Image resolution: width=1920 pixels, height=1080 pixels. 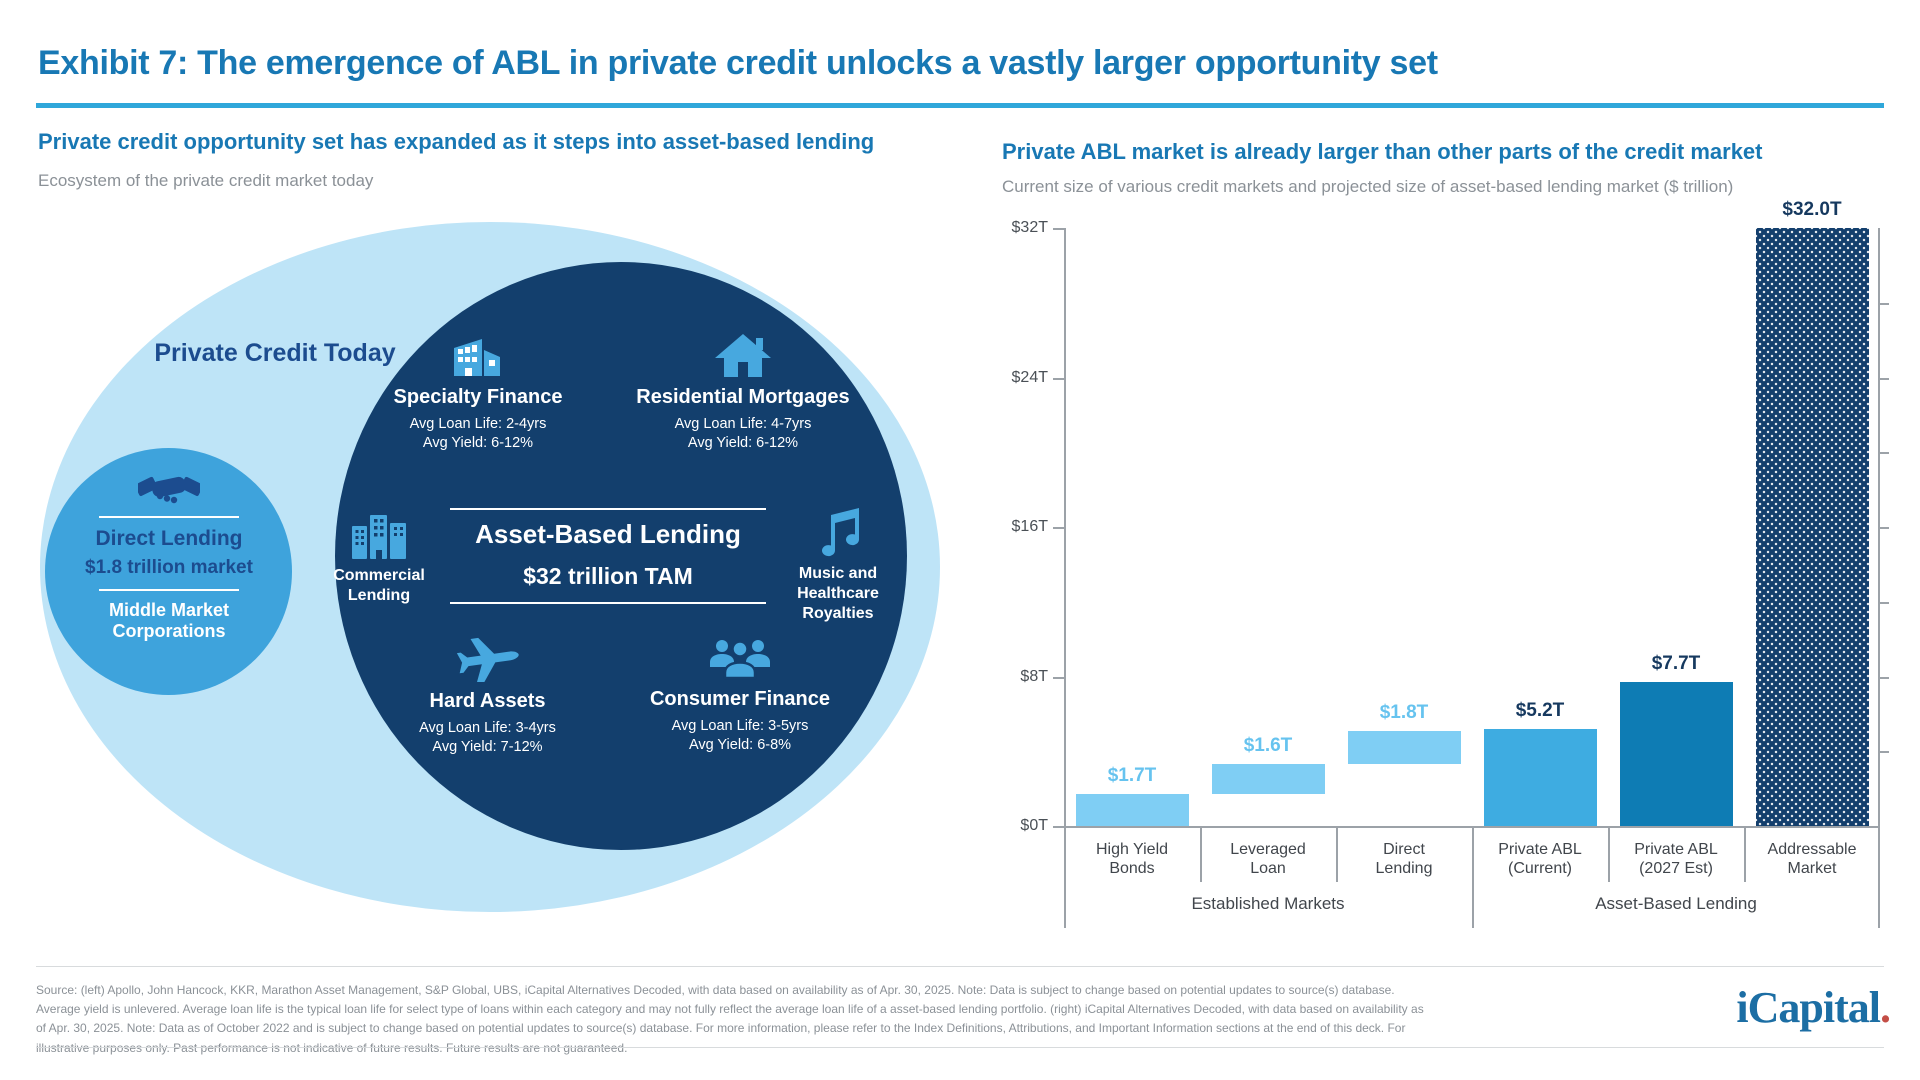 What do you see at coordinates (1676, 754) in the screenshot?
I see `bar-private-abl-2027-est` at bounding box center [1676, 754].